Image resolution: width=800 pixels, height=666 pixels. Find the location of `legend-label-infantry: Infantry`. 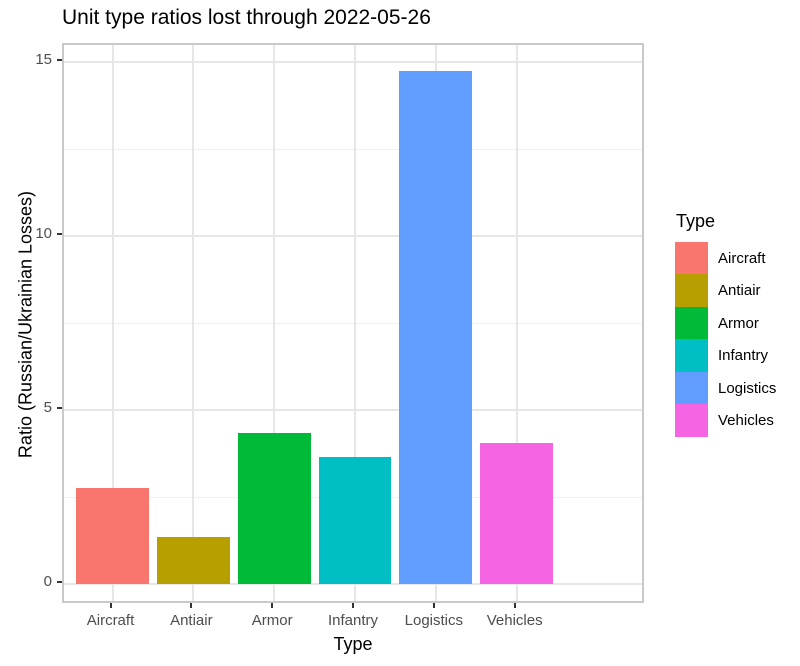

legend-label-infantry: Infantry is located at coordinates (743, 356).